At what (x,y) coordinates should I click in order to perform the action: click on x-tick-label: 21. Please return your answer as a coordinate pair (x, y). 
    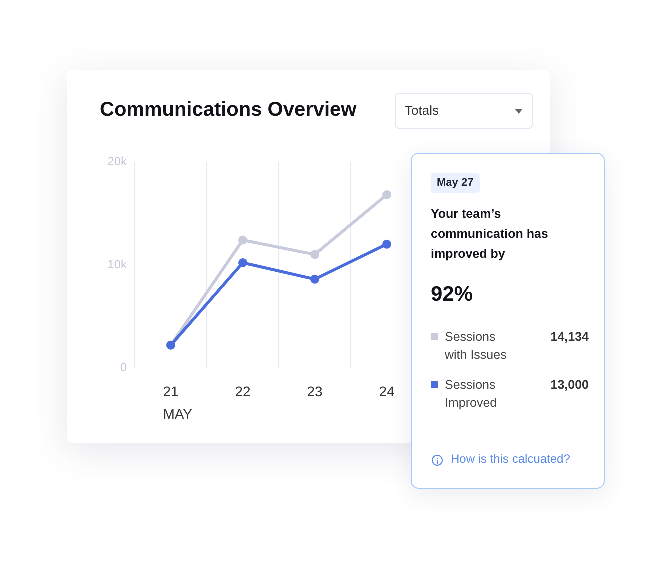
    Looking at the image, I should click on (171, 391).